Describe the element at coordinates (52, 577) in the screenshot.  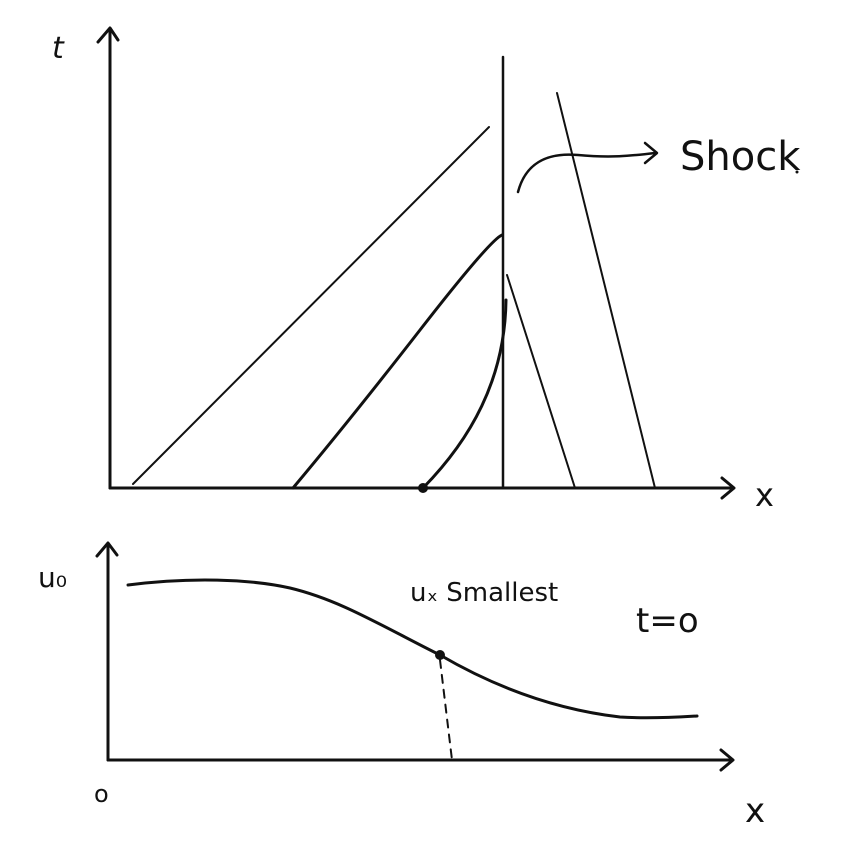
I see `bottom-y-axis-label: u₀` at that location.